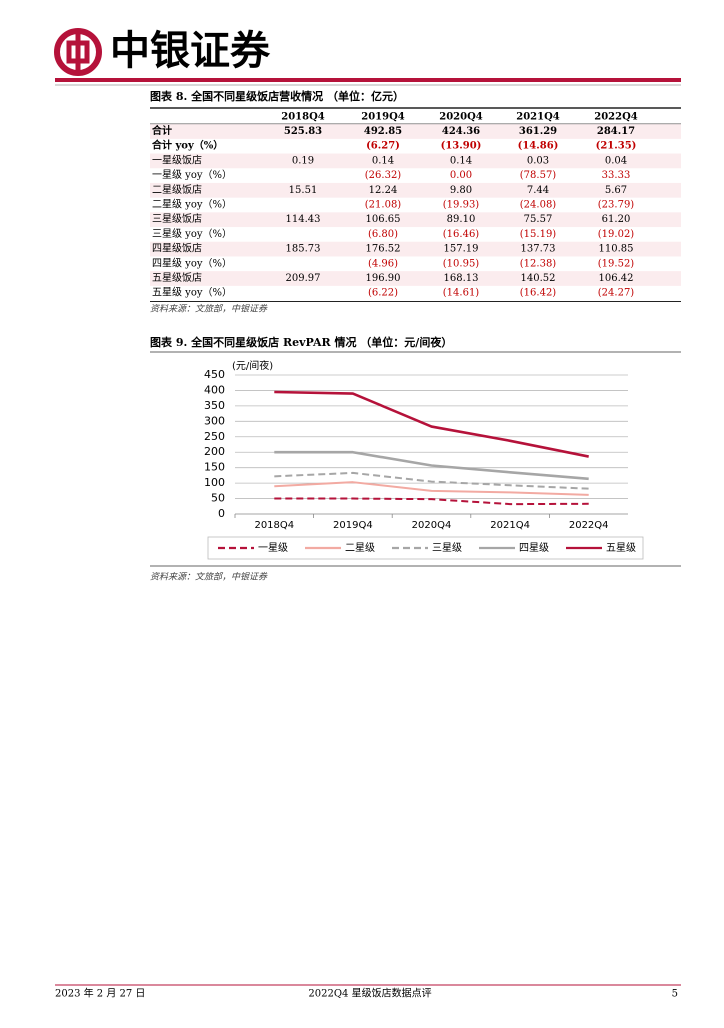 Image resolution: width=724 pixels, height=1028 pixels. I want to click on y-tick-label: 150, so click(214, 467).